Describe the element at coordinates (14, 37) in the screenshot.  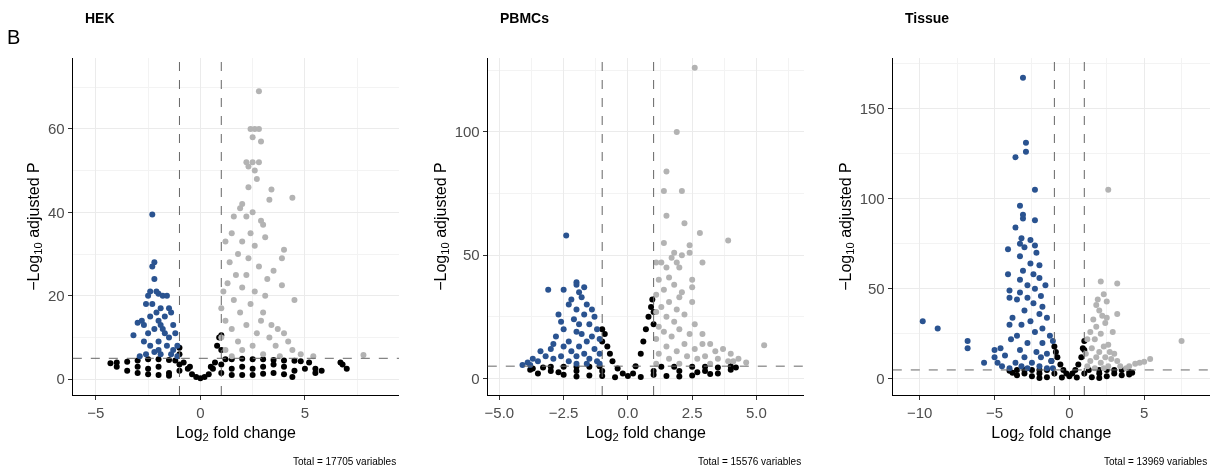
I see `text: B` at that location.